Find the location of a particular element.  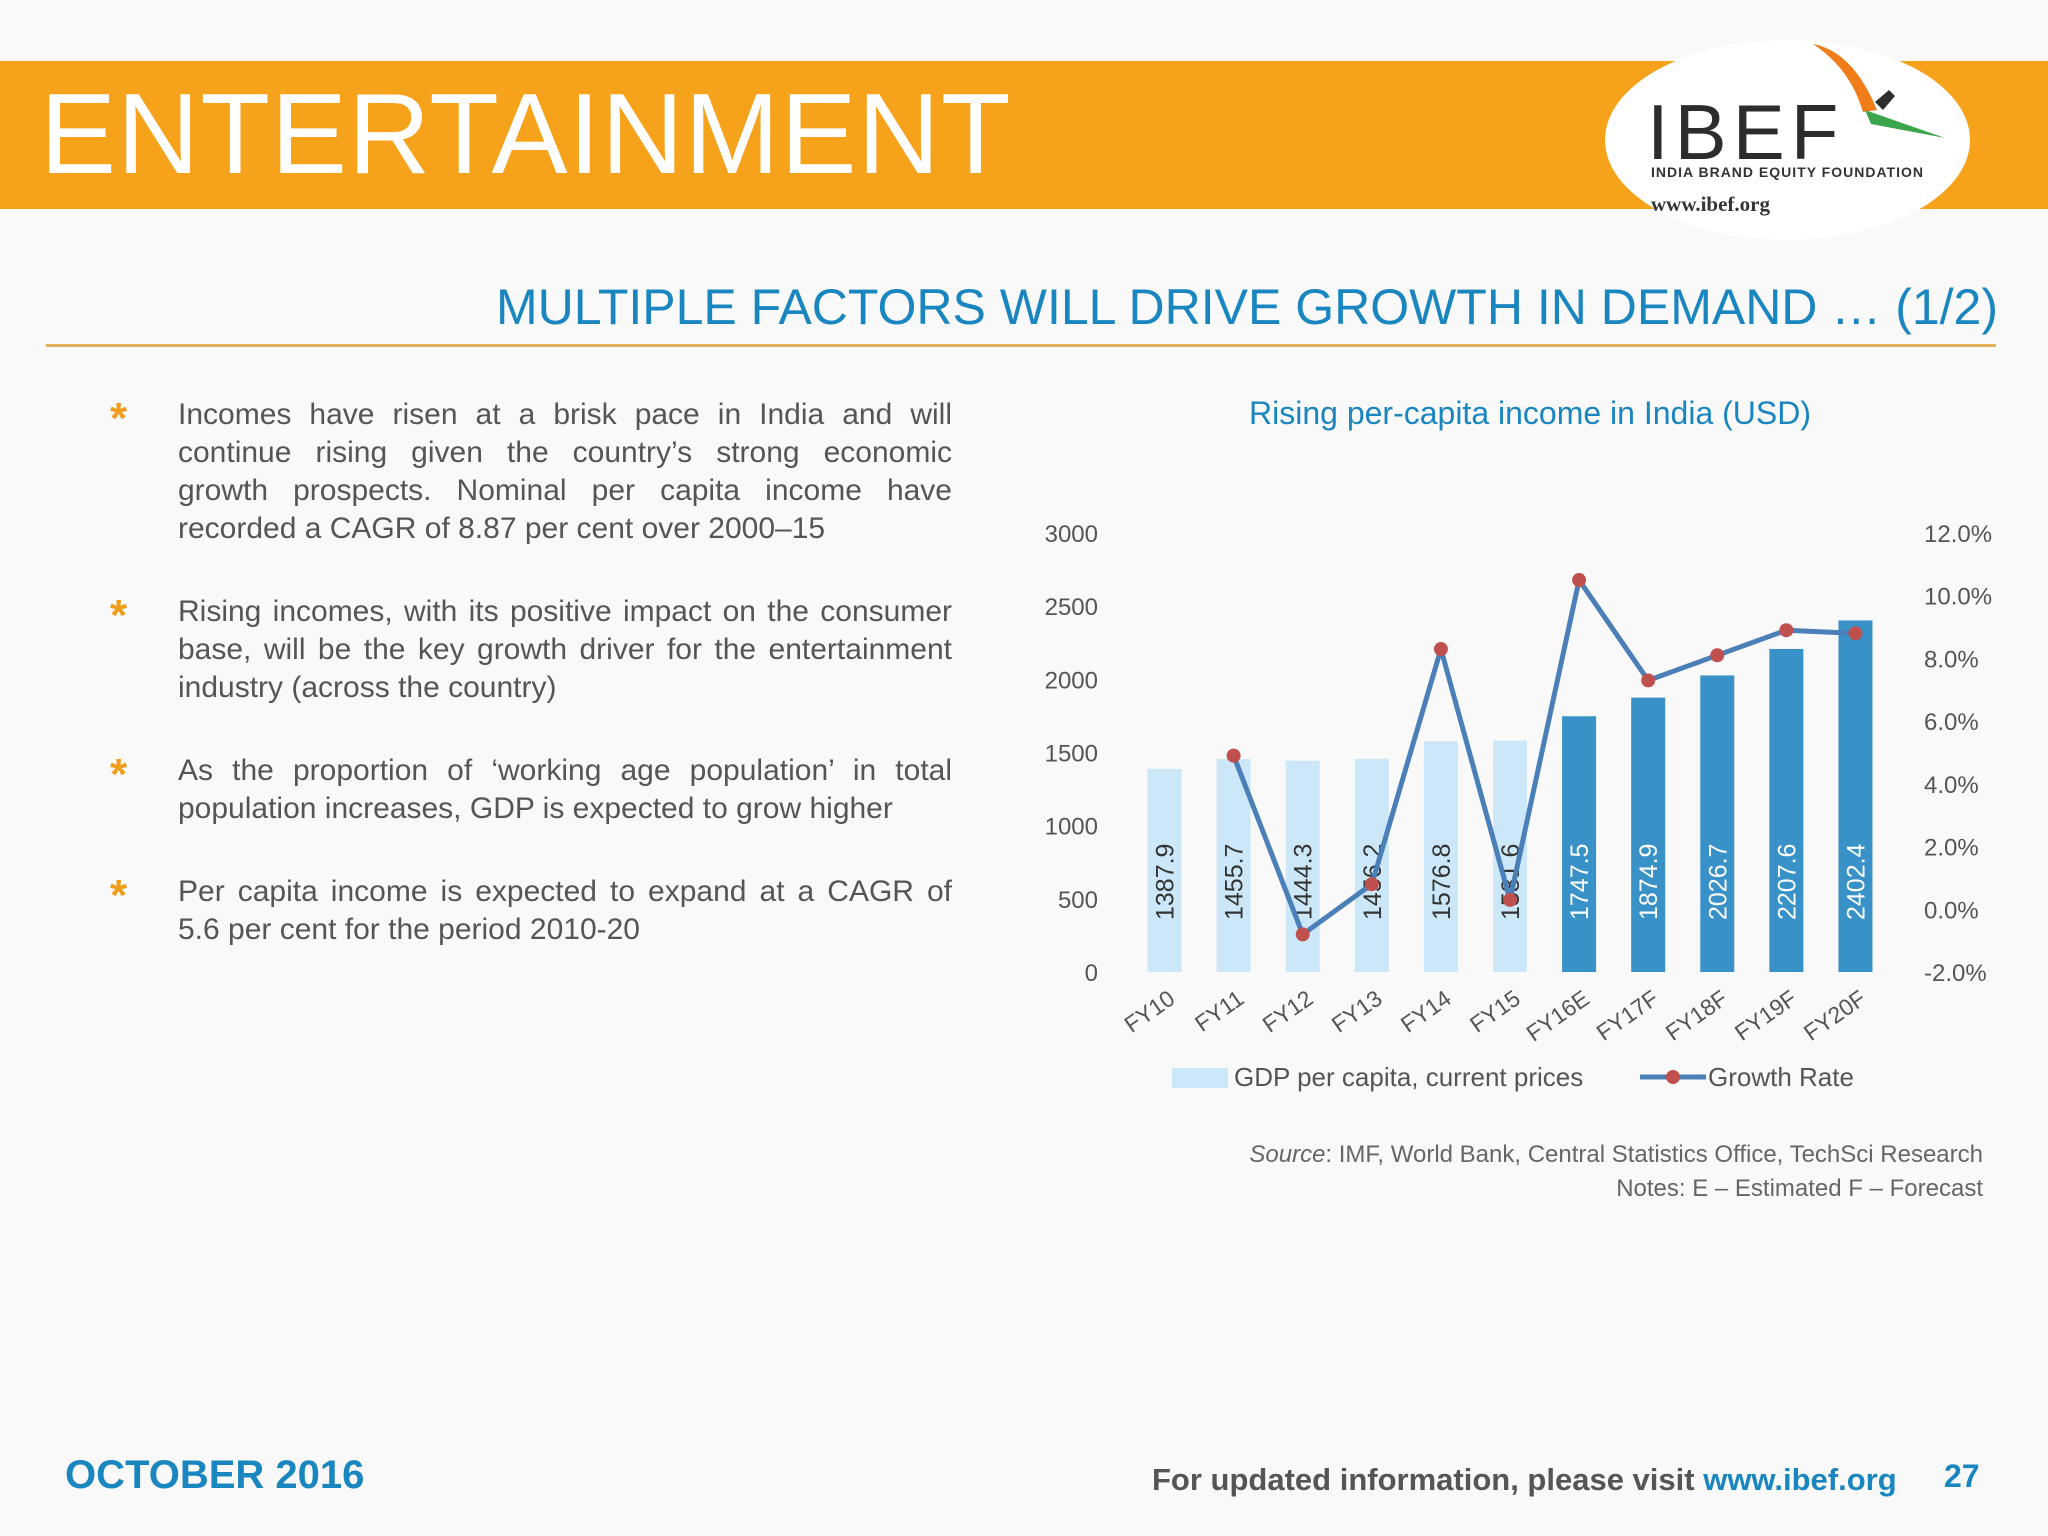

legend-label: GDP per capita, current prices is located at coordinates (1408, 1077).